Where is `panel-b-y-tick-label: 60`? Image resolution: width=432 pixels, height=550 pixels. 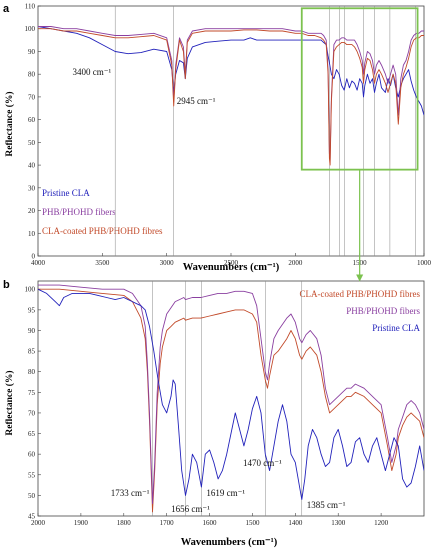 panel-b-y-tick-label: 60 is located at coordinates (32, 455).